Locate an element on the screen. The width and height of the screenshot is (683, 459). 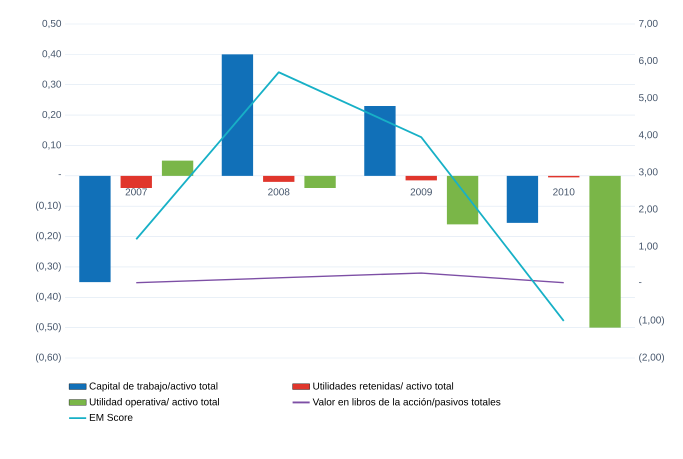
legend-label: EM Score is located at coordinates (111, 417).